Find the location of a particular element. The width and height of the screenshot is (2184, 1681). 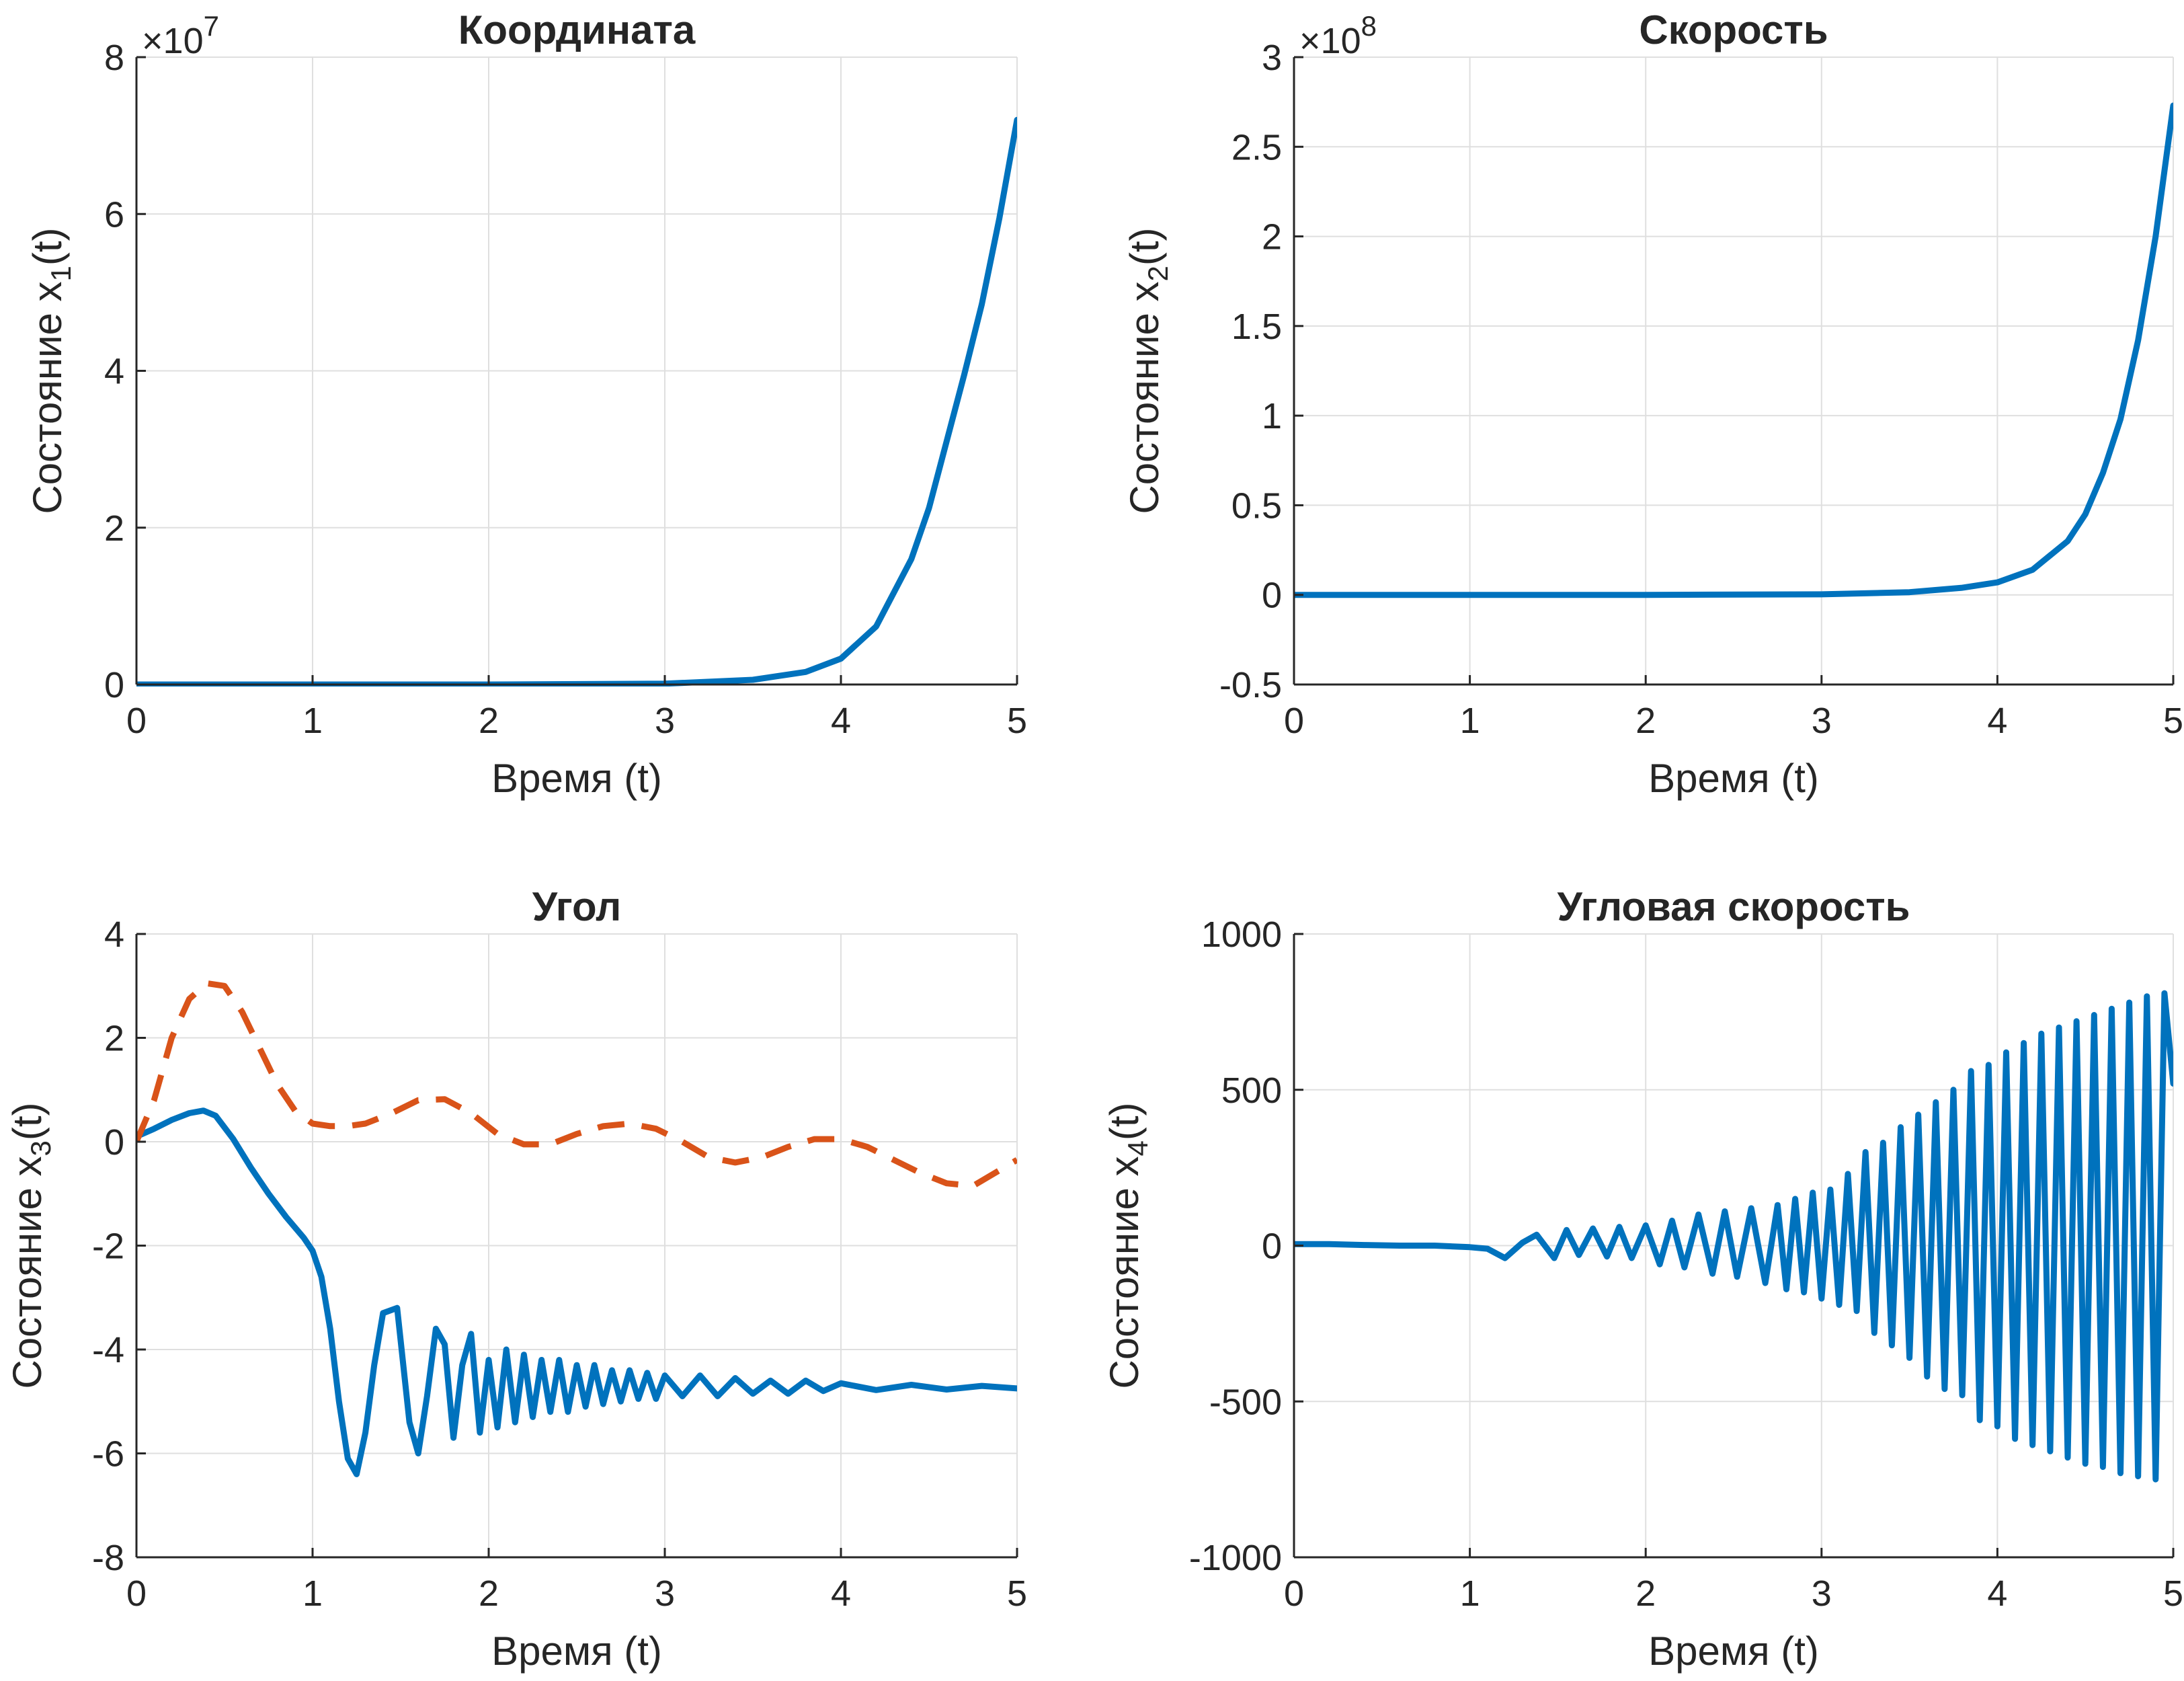

y-tick-label: -500 is located at coordinates (1245, 1402).